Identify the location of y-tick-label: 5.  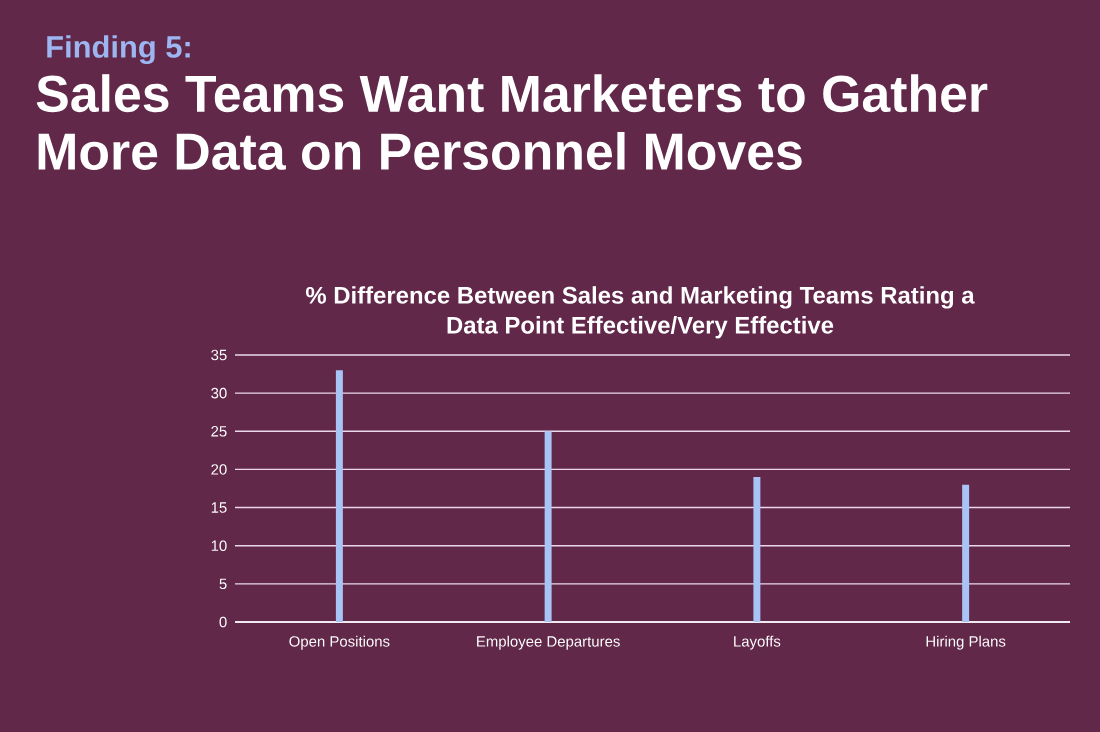
(223, 584).